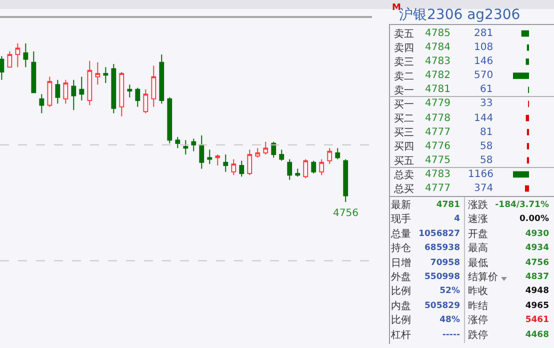  Describe the element at coordinates (484, 188) in the screenshot. I see `text: 374` at that location.